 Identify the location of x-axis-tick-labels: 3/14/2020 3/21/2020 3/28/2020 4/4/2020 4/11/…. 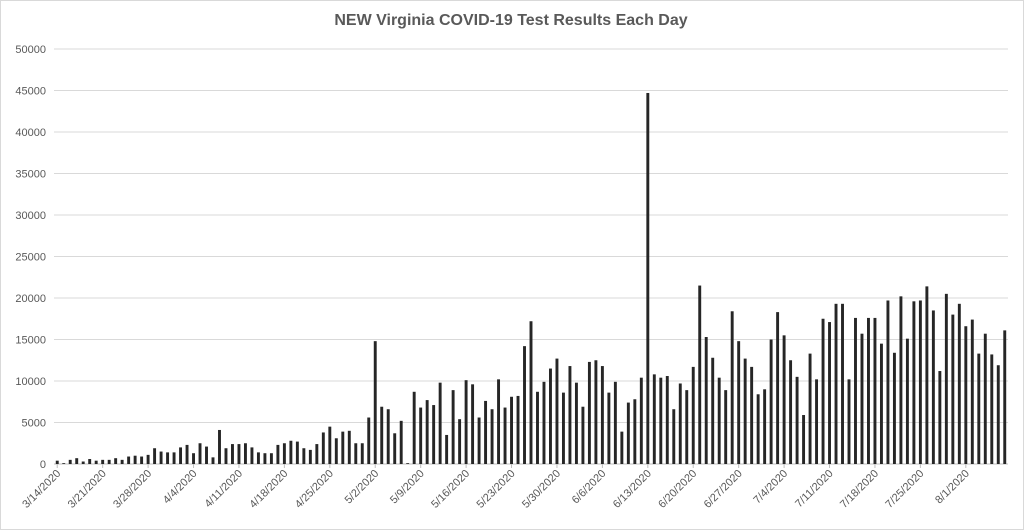
(496, 487).